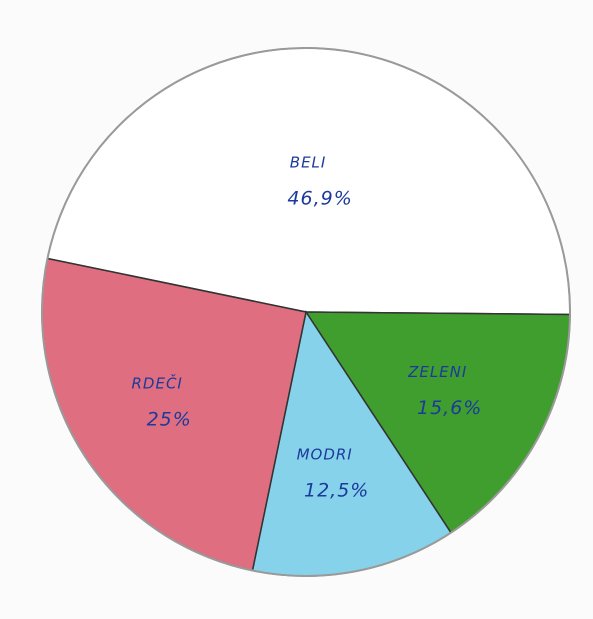 The height and width of the screenshot is (619, 593). I want to click on slice-name: RDEČI, so click(157, 382).